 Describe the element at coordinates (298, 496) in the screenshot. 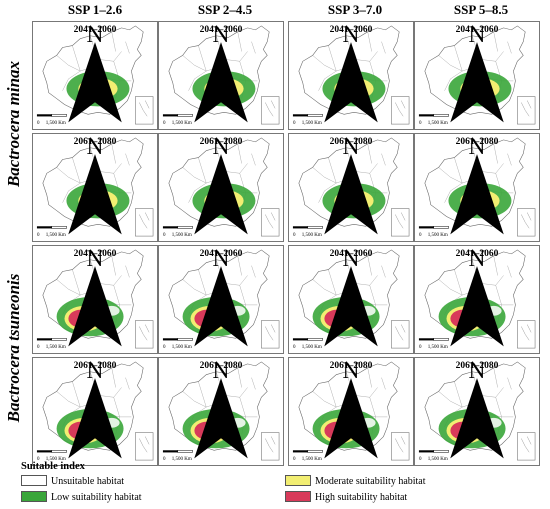

I see `legend-swatch-high` at that location.